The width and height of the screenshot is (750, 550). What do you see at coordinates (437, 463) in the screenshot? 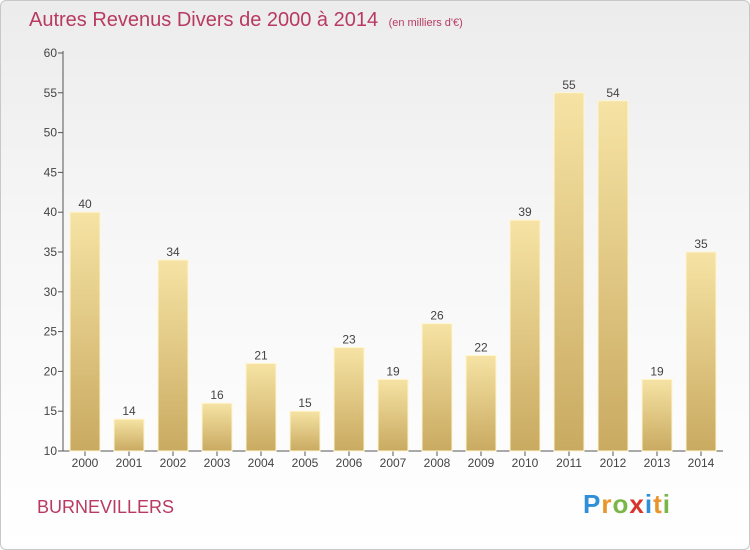
I see `x-tick-label-2008: 2008` at bounding box center [437, 463].